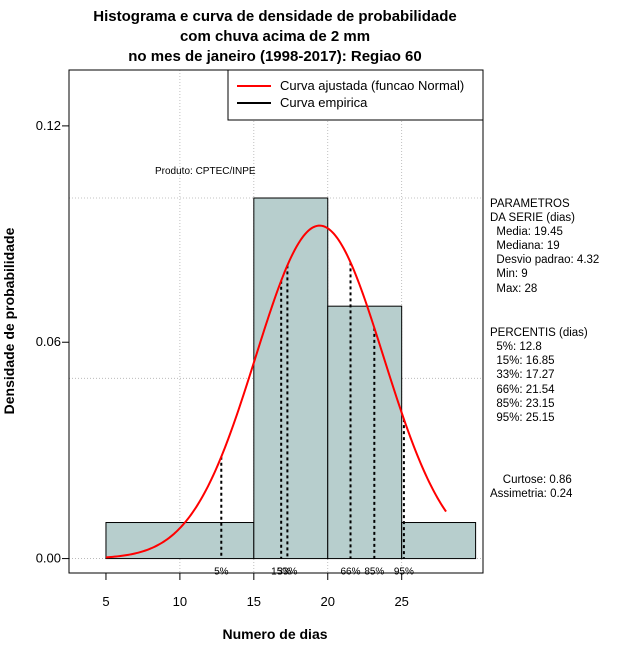 Image resolution: width=640 pixels, height=660 pixels. Describe the element at coordinates (48, 558) in the screenshot. I see `y-tick-label: 0.00` at that location.